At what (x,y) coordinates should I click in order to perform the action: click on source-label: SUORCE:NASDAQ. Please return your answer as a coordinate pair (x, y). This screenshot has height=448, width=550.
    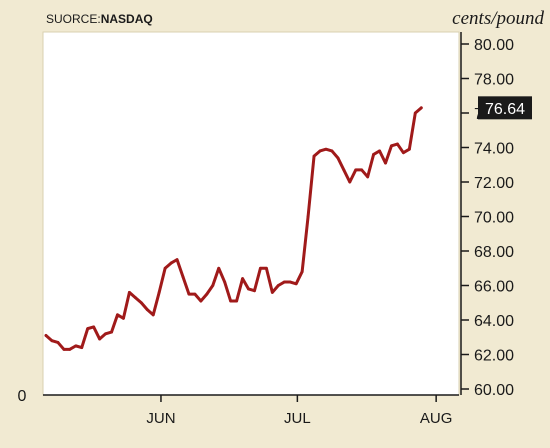
    Looking at the image, I should click on (99, 19).